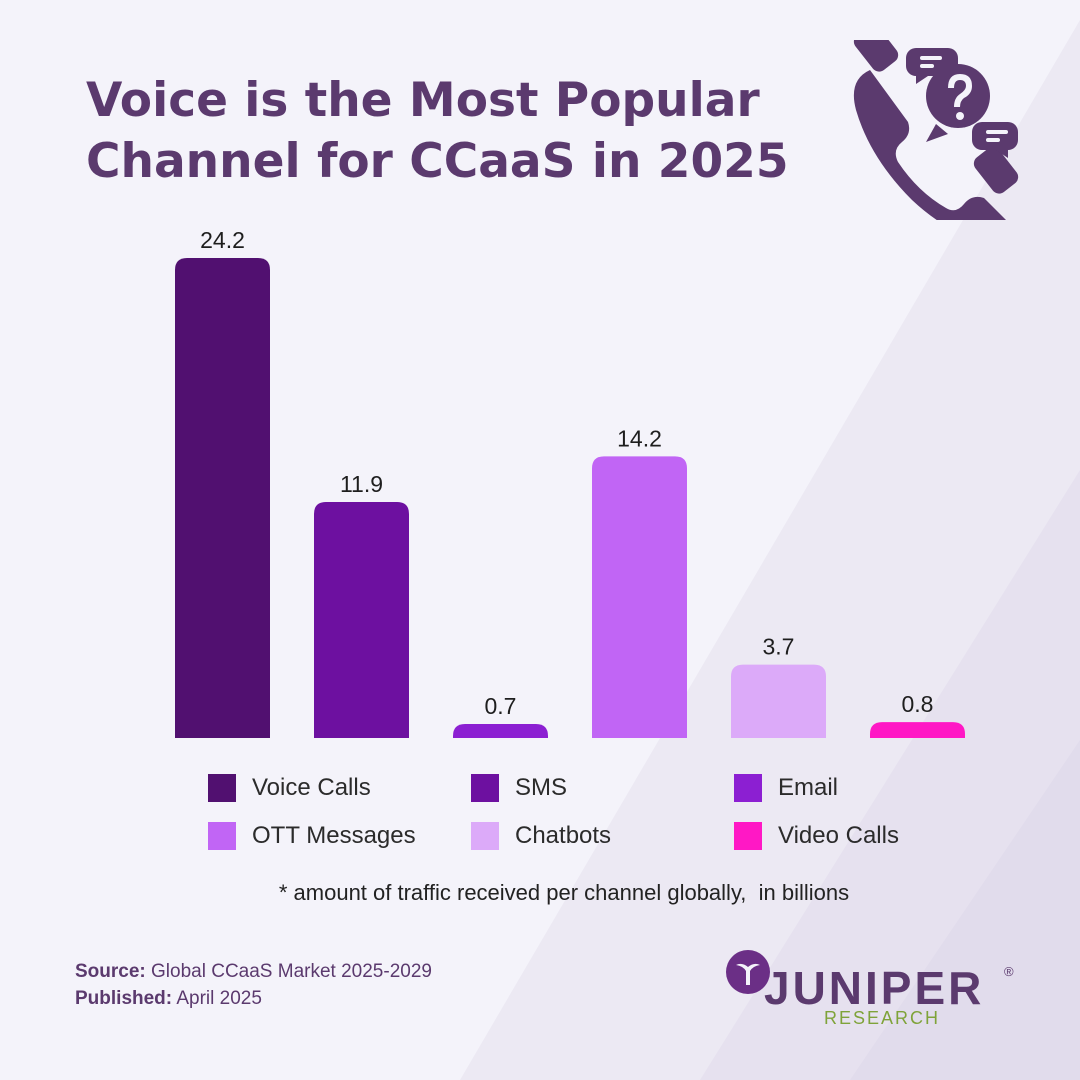 This screenshot has height=1080, width=1080. What do you see at coordinates (563, 835) in the screenshot?
I see `legend-label: Chatbots` at bounding box center [563, 835].